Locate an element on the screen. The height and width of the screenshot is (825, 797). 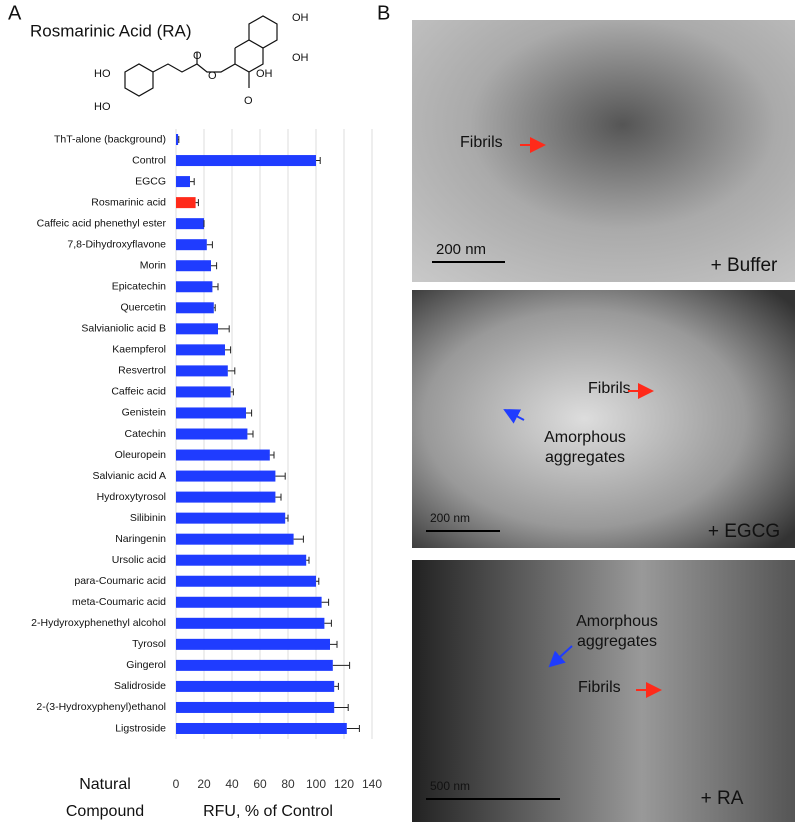
y-tick-label: Caffeic acid phenethyl ester is located at coordinates (102, 223).